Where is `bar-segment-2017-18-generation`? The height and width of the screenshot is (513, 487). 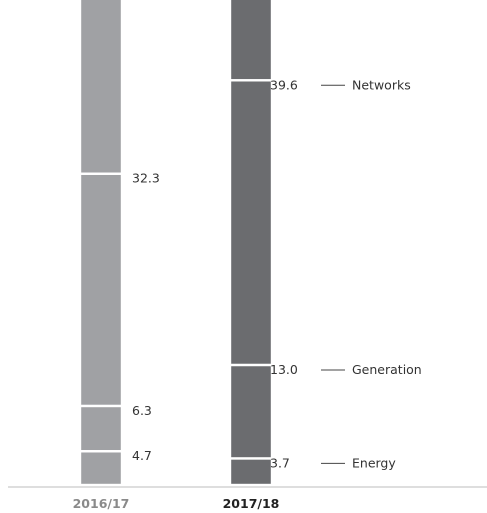
bar-segment-2017-18-generation is located at coordinates (251, 411).